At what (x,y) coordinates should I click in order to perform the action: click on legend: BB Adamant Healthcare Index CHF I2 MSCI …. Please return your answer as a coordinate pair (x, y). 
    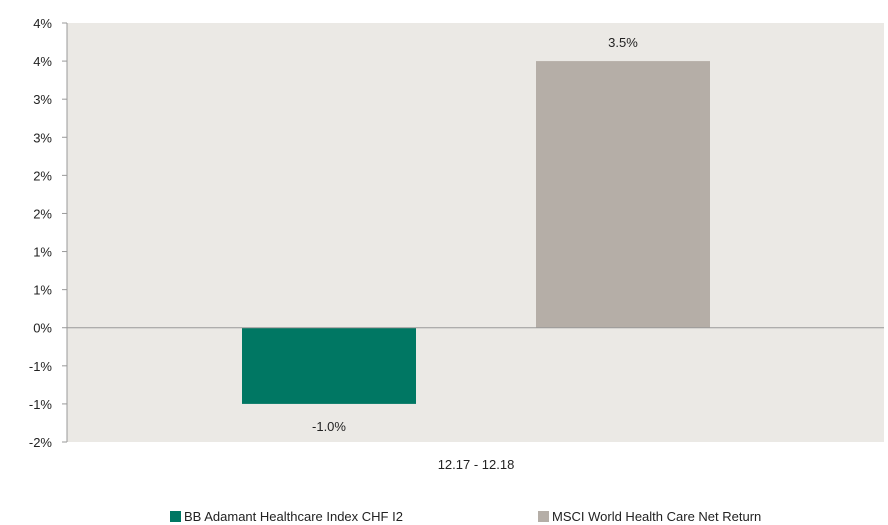
    Looking at the image, I should click on (444, 517).